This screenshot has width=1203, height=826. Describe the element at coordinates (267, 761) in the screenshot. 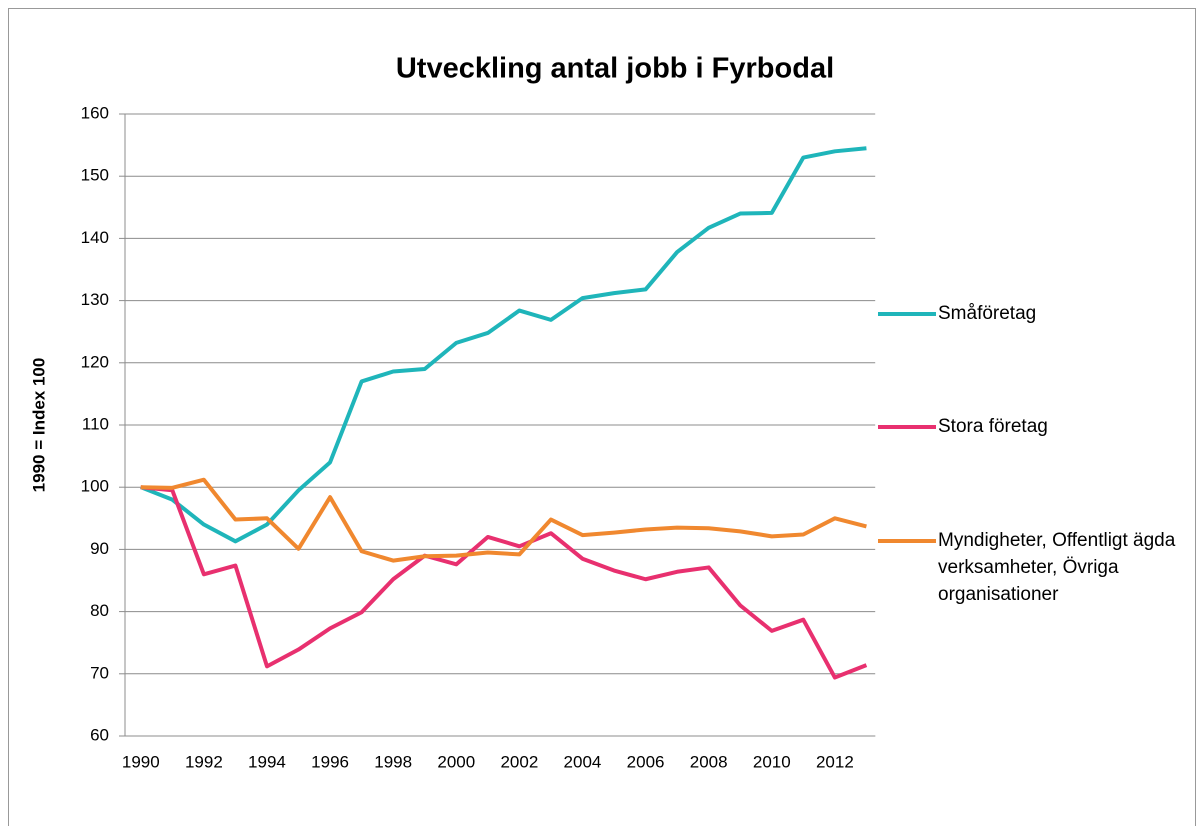

I see `x-tick-label: 1994` at that location.